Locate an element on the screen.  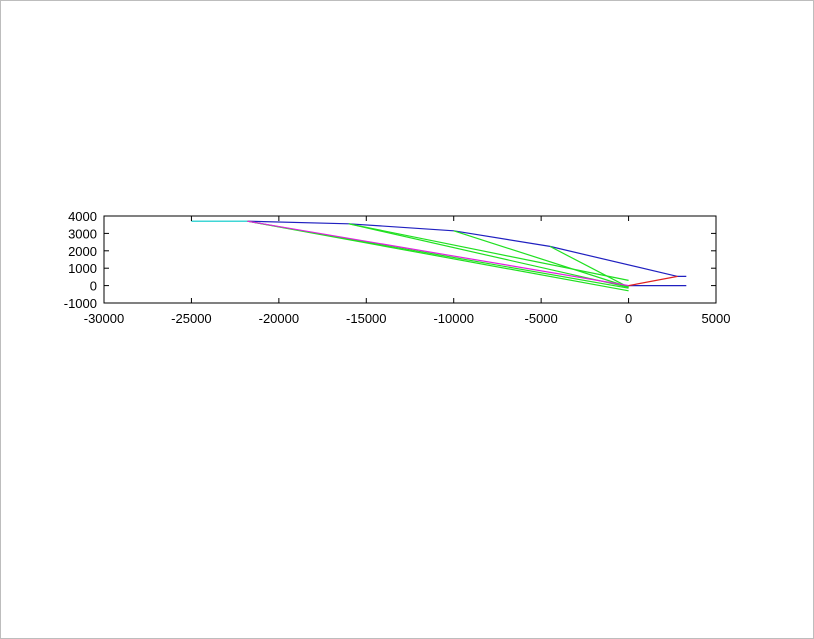
x-tick-label: -20000 is located at coordinates (279, 318).